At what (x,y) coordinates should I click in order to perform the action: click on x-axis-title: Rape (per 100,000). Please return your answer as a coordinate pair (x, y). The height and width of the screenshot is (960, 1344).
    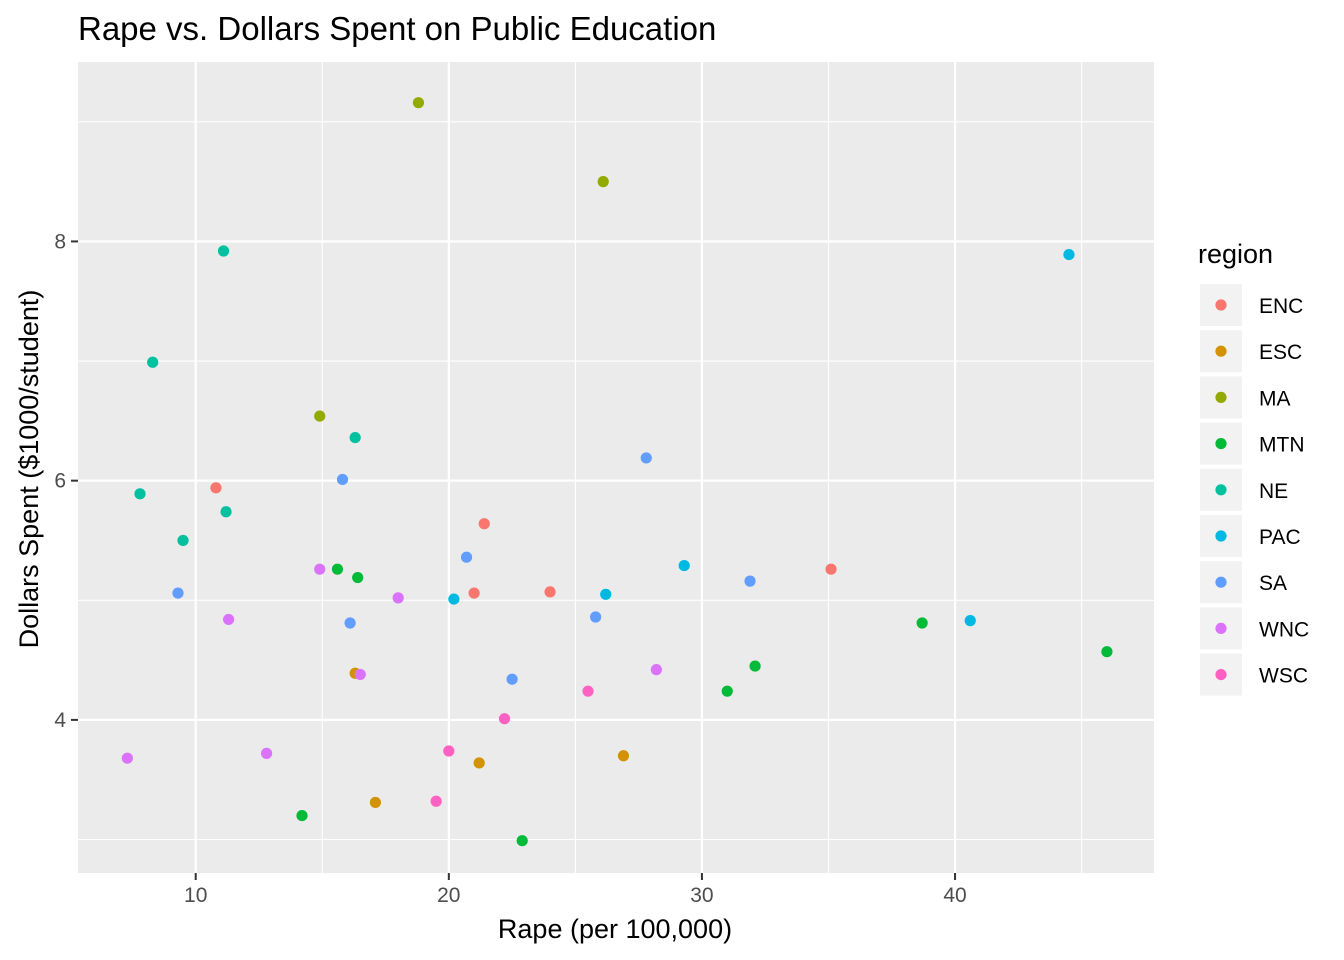
    Looking at the image, I should click on (615, 929).